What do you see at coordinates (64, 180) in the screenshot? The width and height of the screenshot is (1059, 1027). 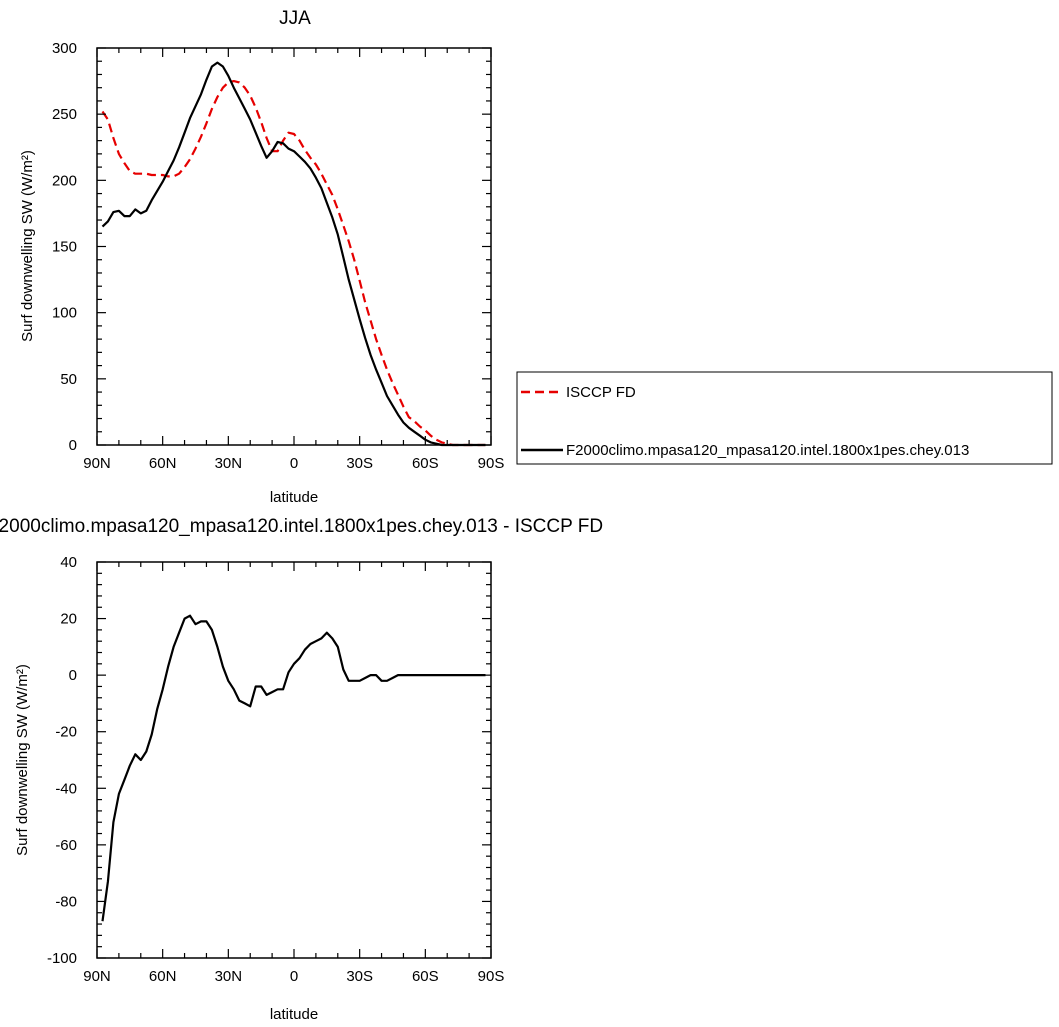 I see `top-ytick-label: 200` at bounding box center [64, 180].